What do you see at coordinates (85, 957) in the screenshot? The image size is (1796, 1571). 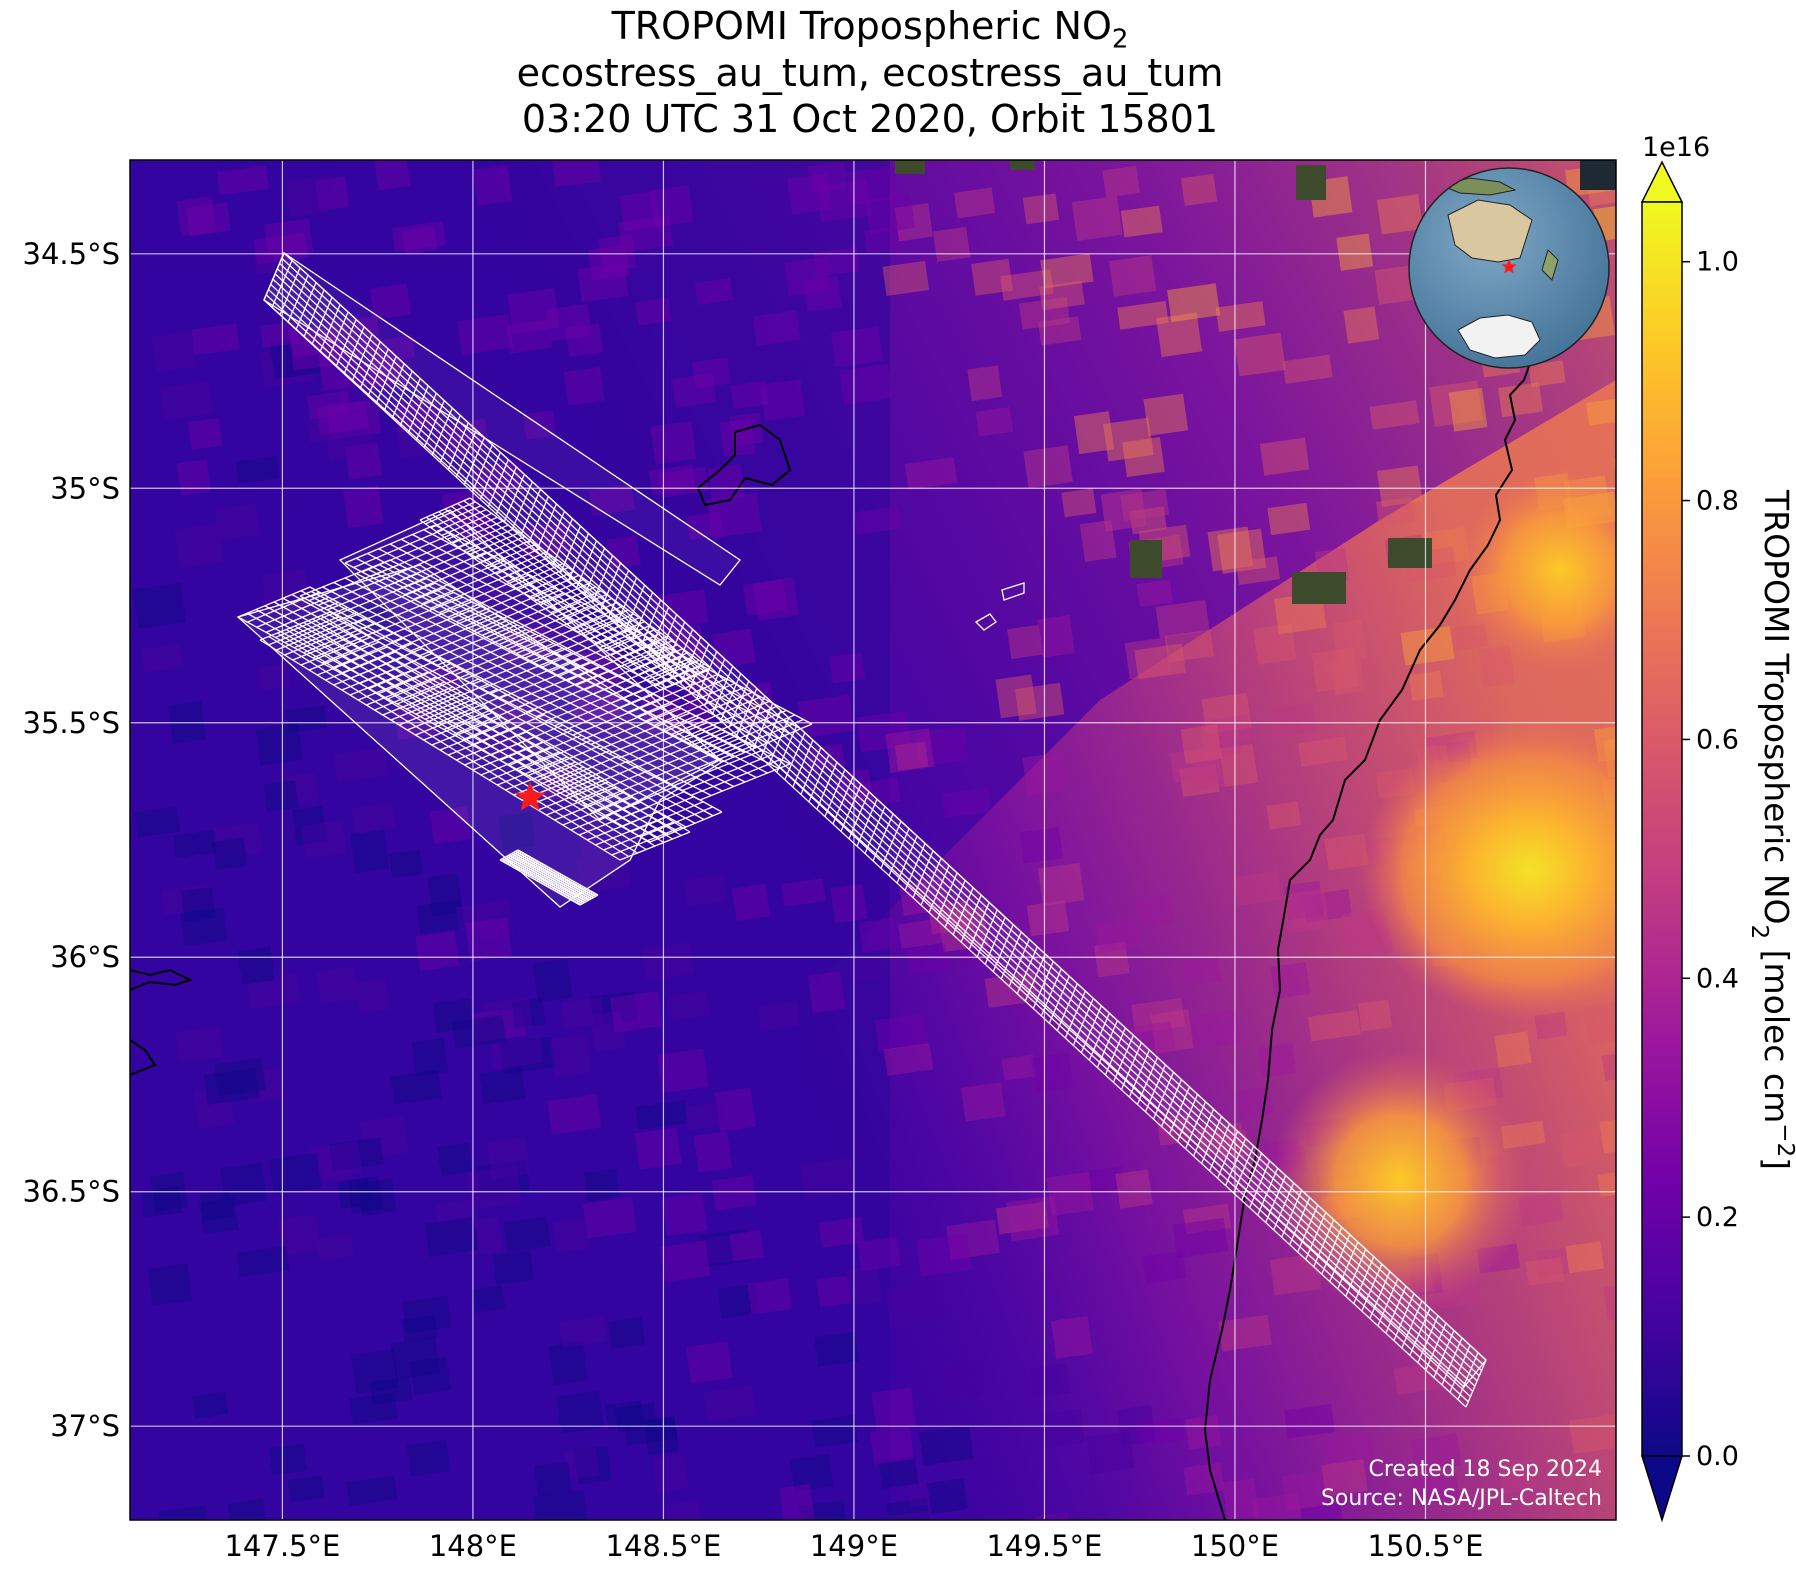 I see `lat-tick-label: 36°S` at bounding box center [85, 957].